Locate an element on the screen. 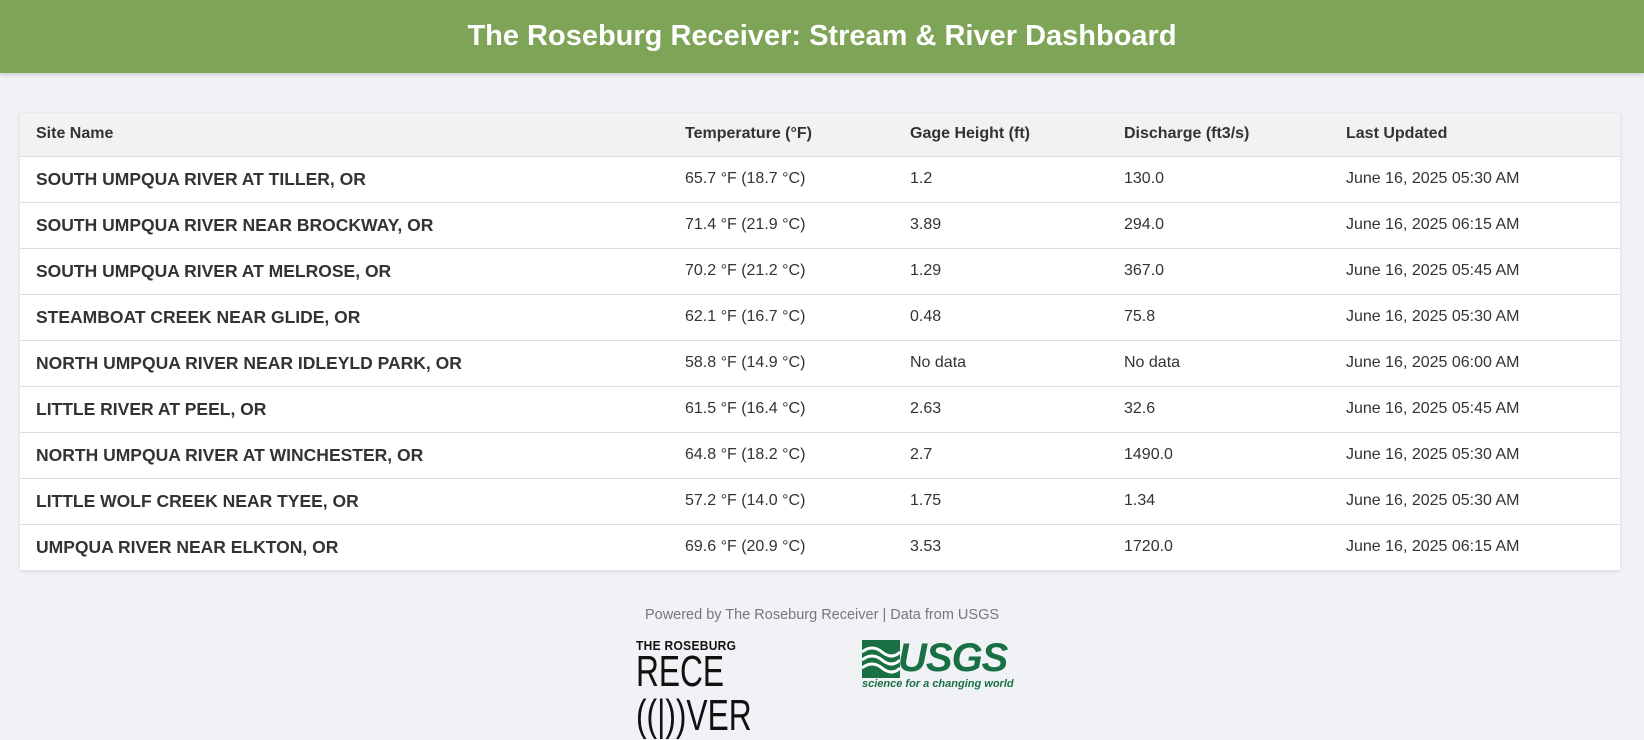 This screenshot has height=740, width=1644. discharge-cell: 32.6 is located at coordinates (1219, 409).